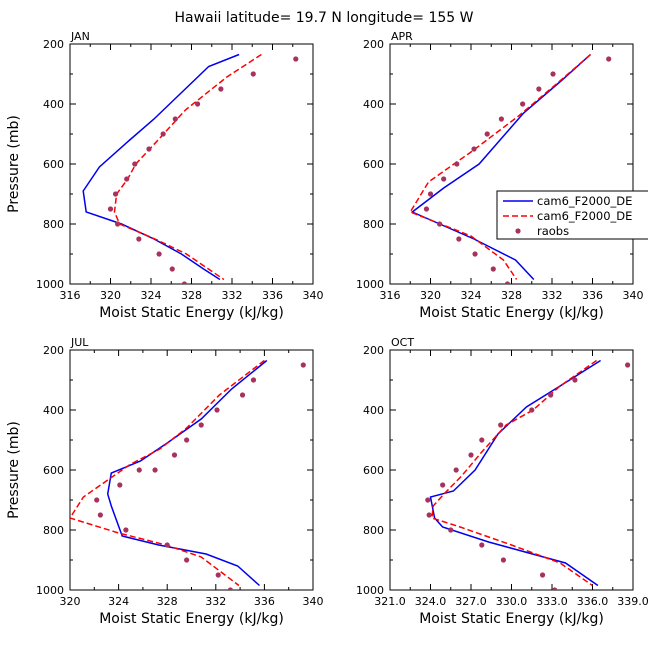 The image size is (648, 653). Describe the element at coordinates (632, 601) in the screenshot. I see `x-tick-label: 339.0` at that location.